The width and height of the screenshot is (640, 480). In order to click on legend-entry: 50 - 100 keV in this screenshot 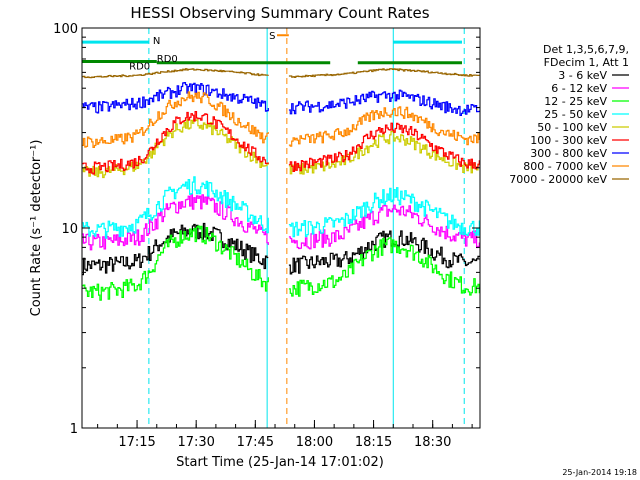, I will do `click(572, 127)`.